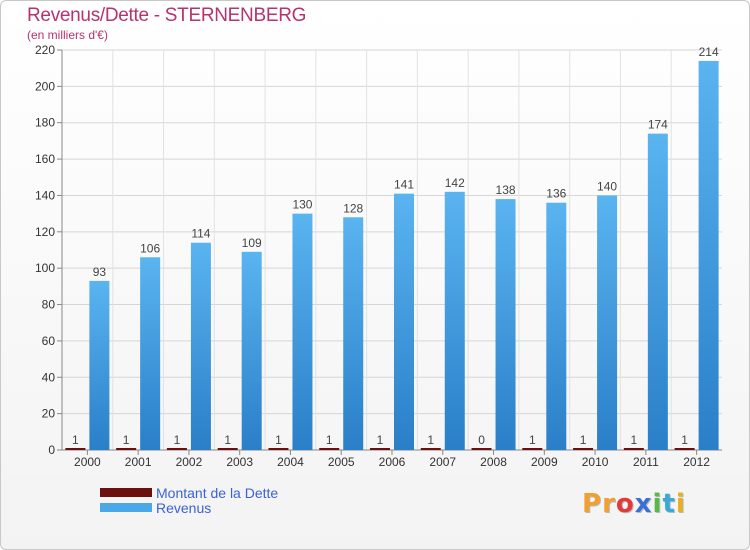 Image resolution: width=750 pixels, height=550 pixels. Describe the element at coordinates (544, 462) in the screenshot. I see `x-tick-label: 2009` at that location.